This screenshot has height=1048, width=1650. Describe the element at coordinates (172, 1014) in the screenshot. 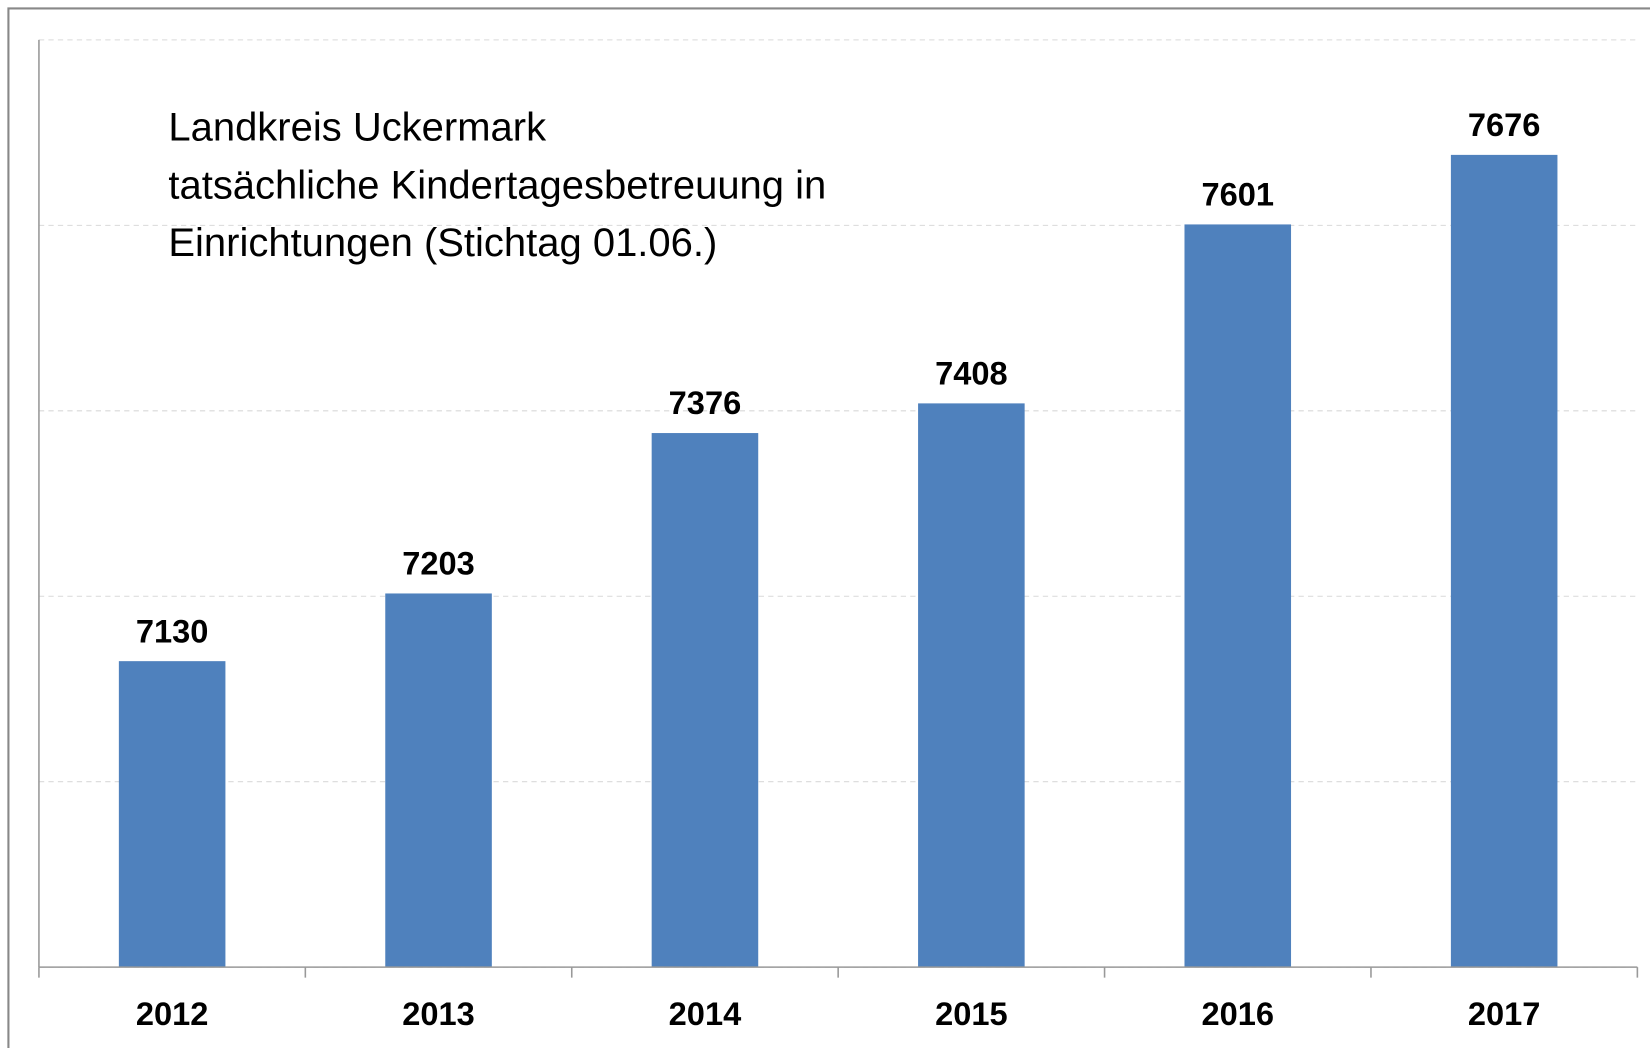

I see `x-tick-label: 2012` at that location.